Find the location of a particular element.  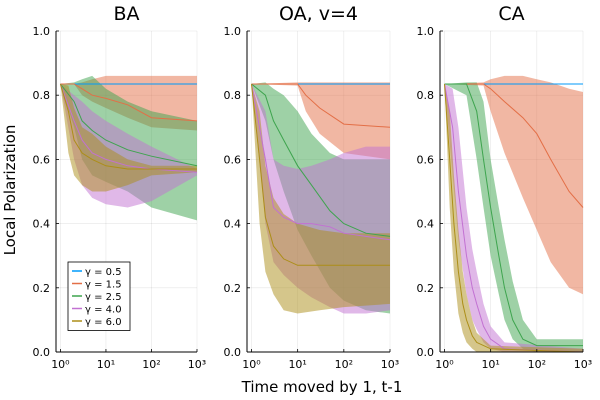

x-axis-label: Time moved by 1, t-1 is located at coordinates (322, 387).